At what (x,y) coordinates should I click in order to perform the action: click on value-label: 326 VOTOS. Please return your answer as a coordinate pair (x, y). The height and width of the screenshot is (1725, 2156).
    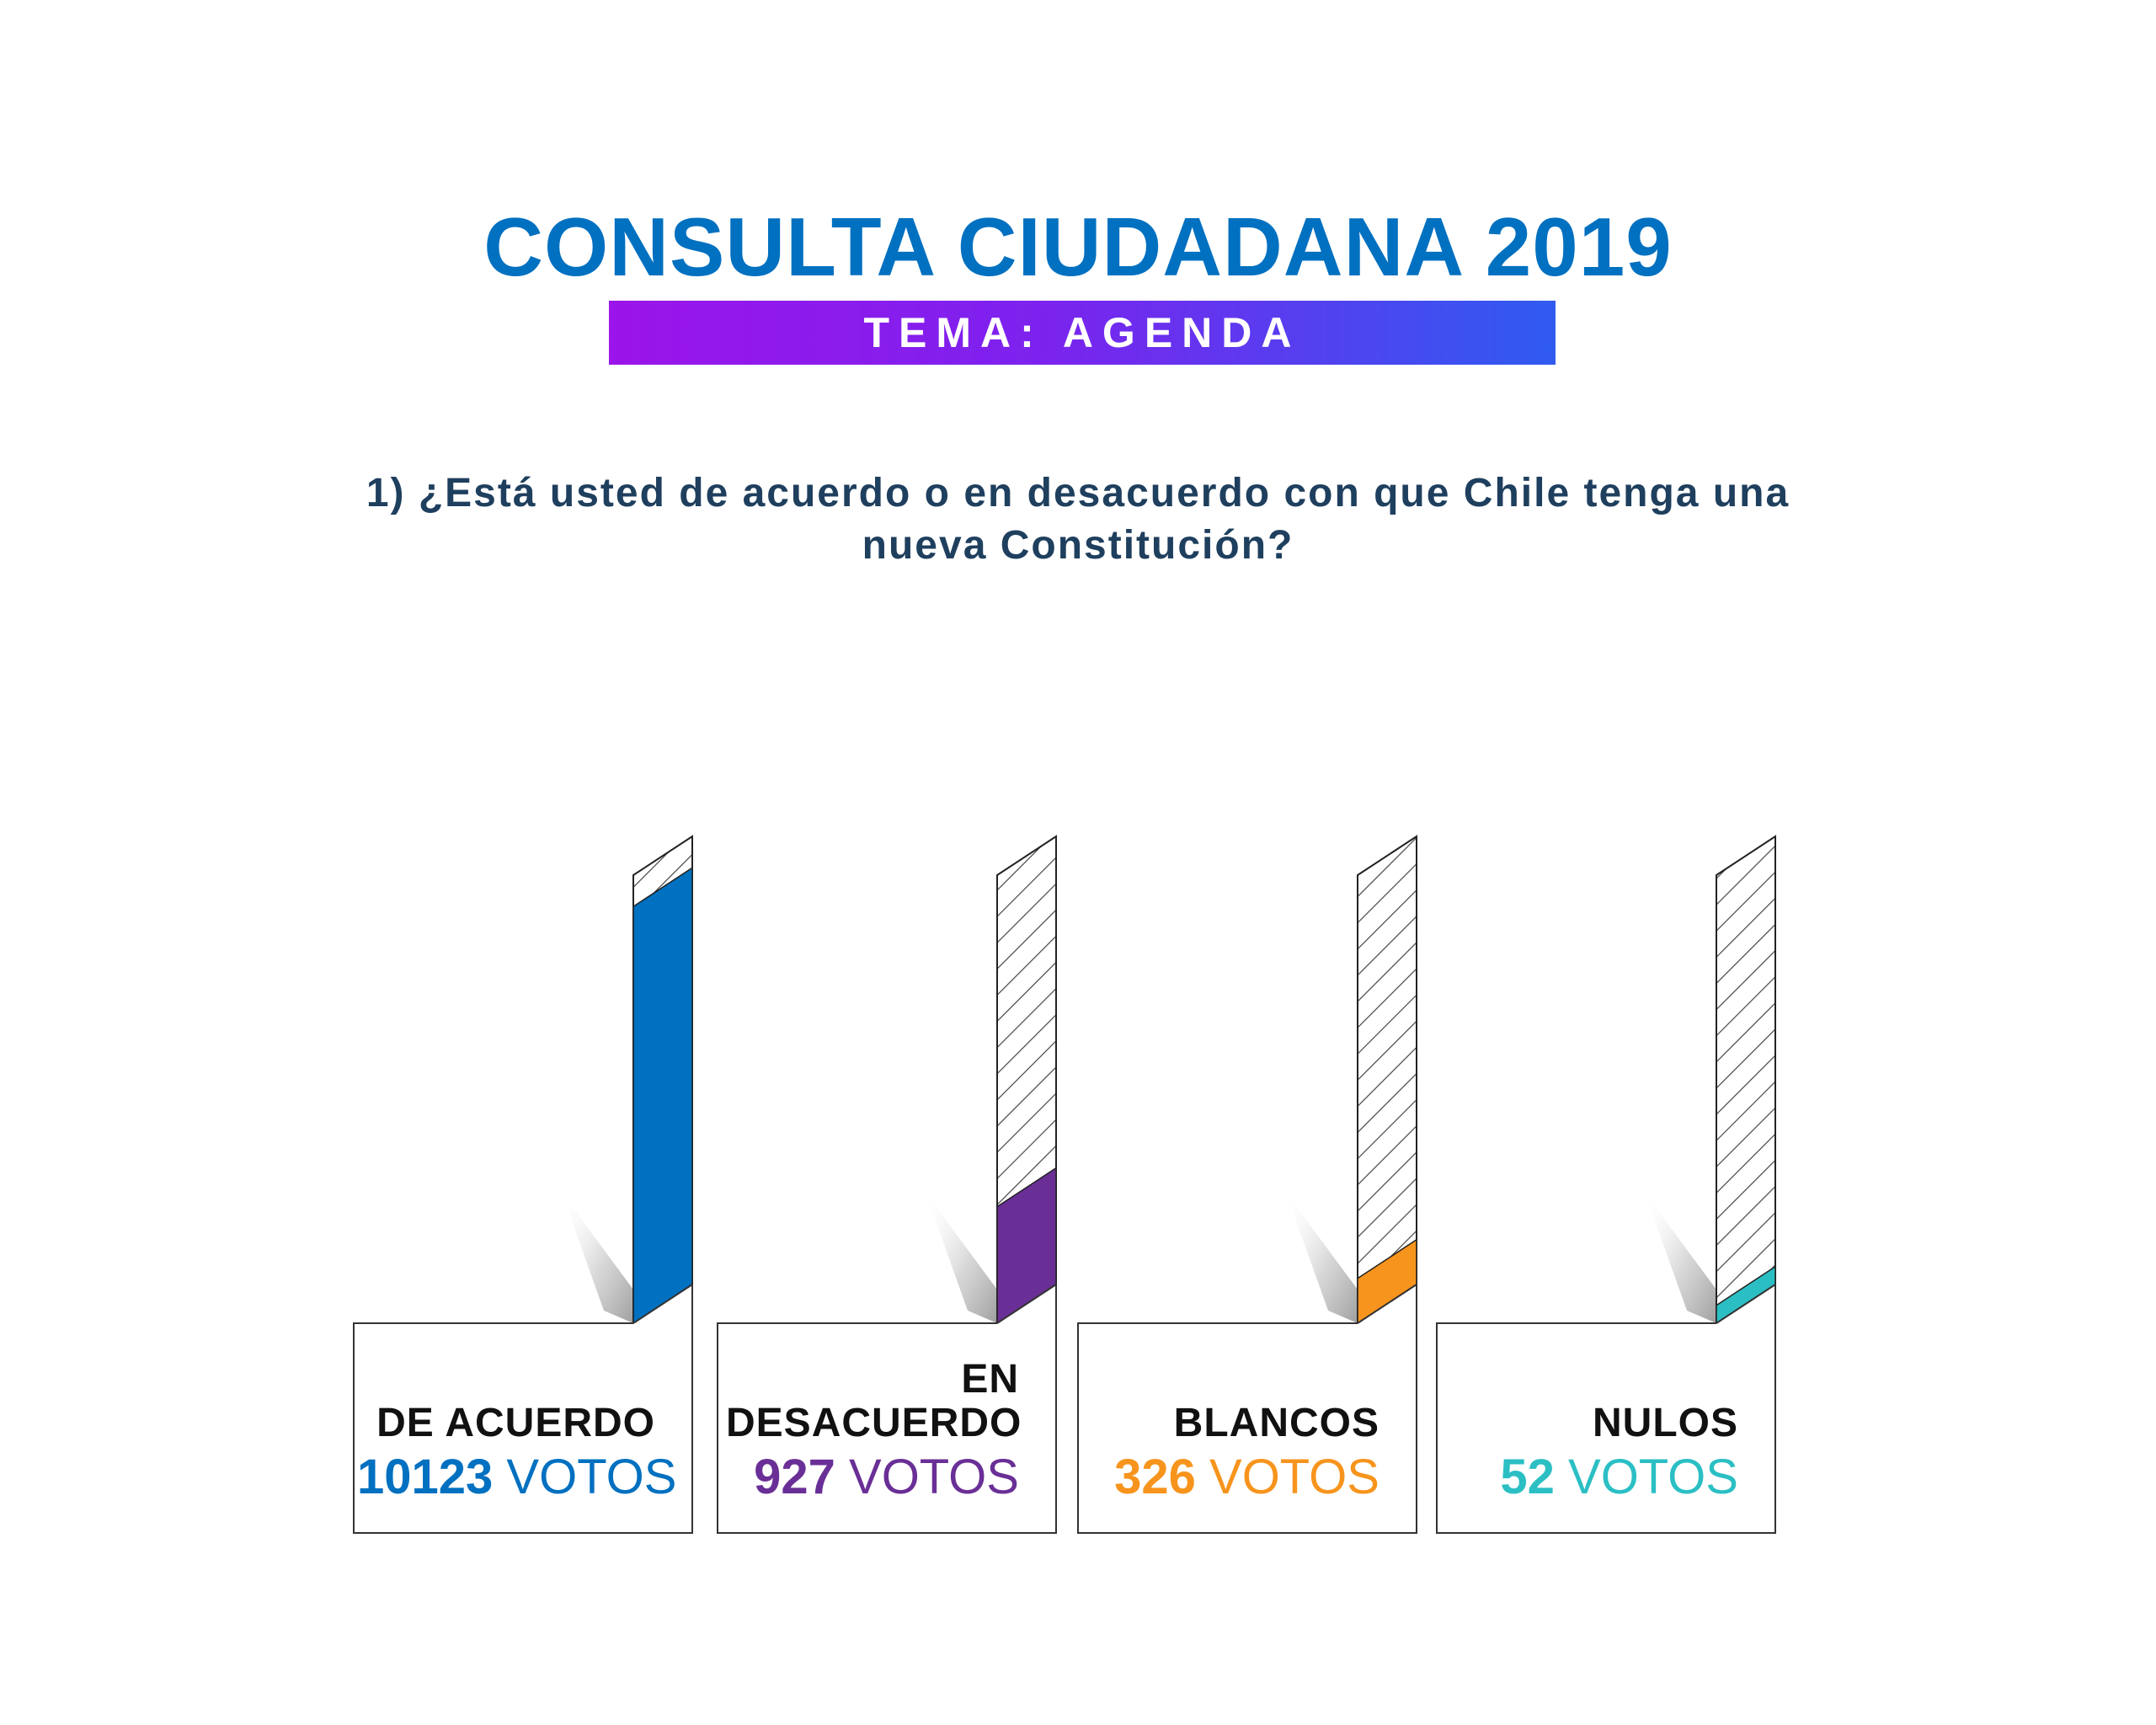
    Looking at the image, I should click on (1230, 1477).